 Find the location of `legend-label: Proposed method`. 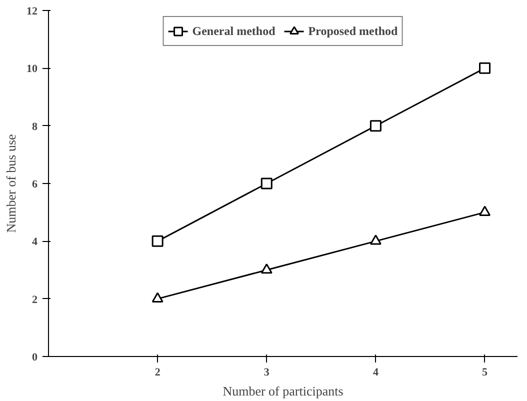

legend-label: Proposed method is located at coordinates (353, 31).